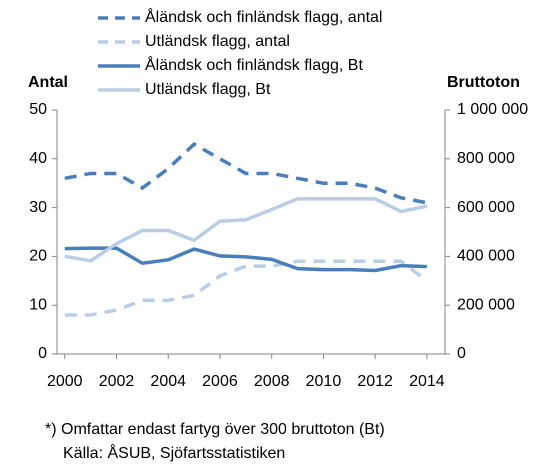 This screenshot has width=555, height=471. What do you see at coordinates (486, 304) in the screenshot?
I see `y2-tick-label: 200 000` at bounding box center [486, 304].